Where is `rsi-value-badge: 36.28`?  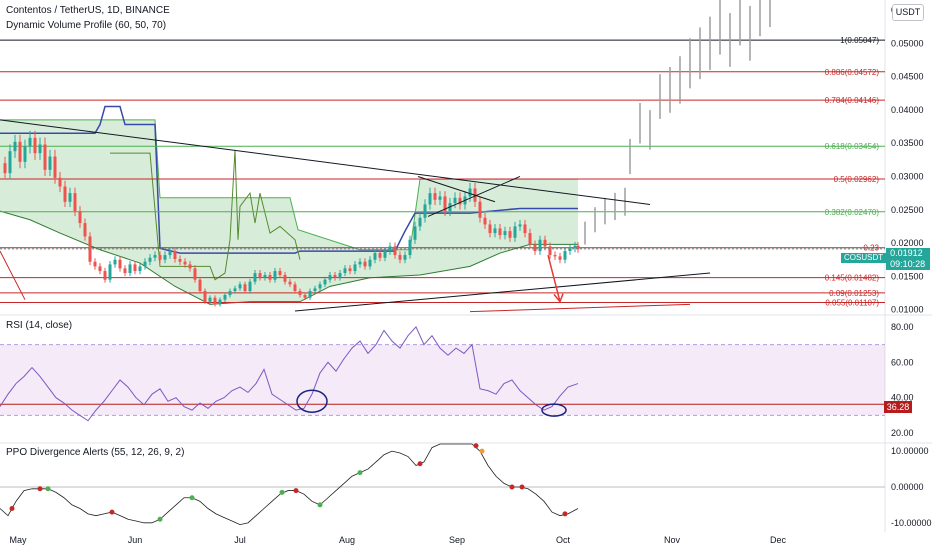 rsi-value-badge: 36.28 is located at coordinates (898, 407).